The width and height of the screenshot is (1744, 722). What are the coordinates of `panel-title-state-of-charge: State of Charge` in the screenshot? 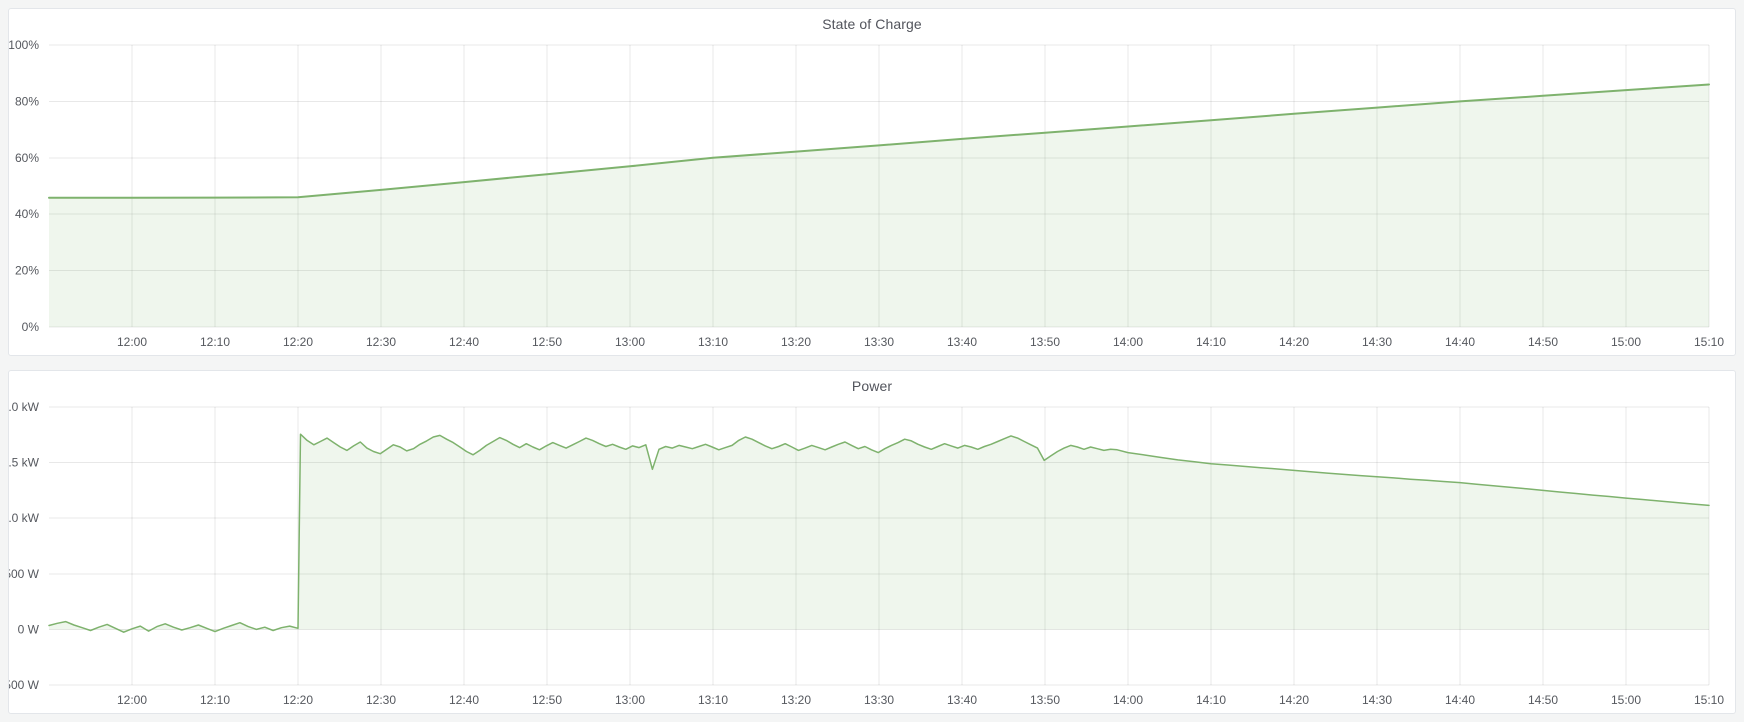 It's located at (872, 24).